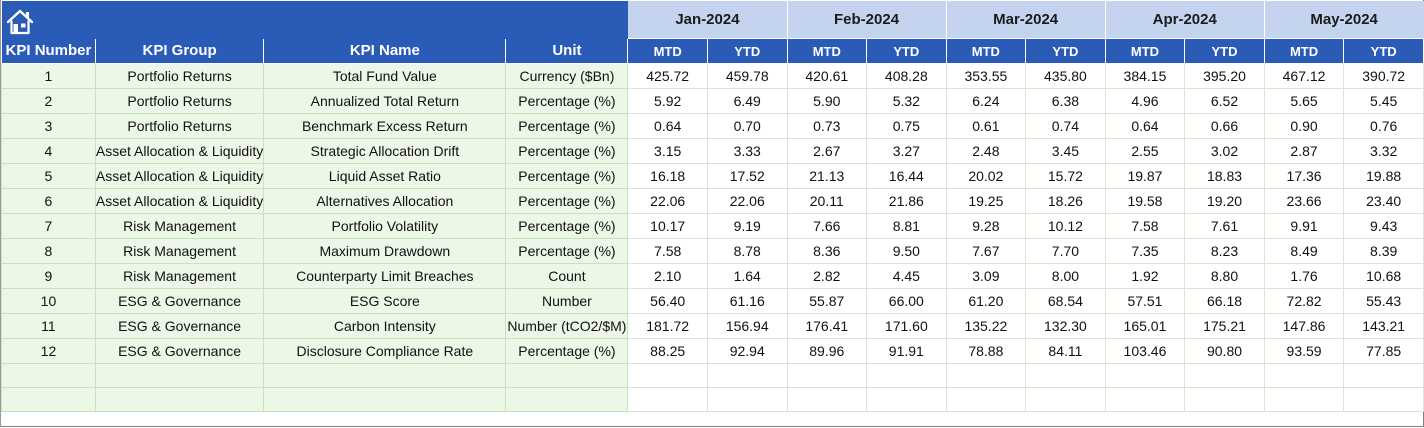 The height and width of the screenshot is (428, 1424). Describe the element at coordinates (986, 101) in the screenshot. I see `mtd-value-cell: 6.24` at that location.